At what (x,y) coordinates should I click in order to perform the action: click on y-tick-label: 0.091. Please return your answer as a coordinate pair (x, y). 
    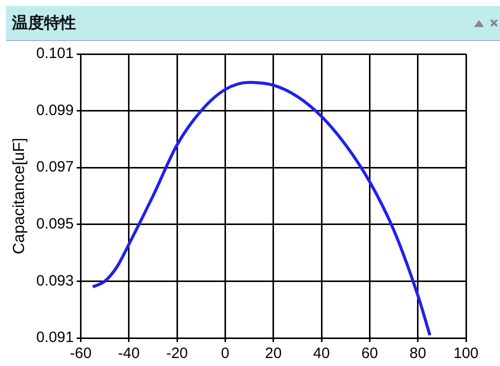
    Looking at the image, I should click on (55, 337).